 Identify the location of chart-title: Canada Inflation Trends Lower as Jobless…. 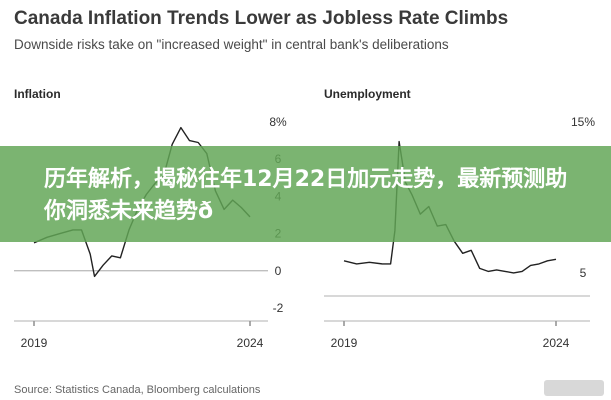
(261, 18).